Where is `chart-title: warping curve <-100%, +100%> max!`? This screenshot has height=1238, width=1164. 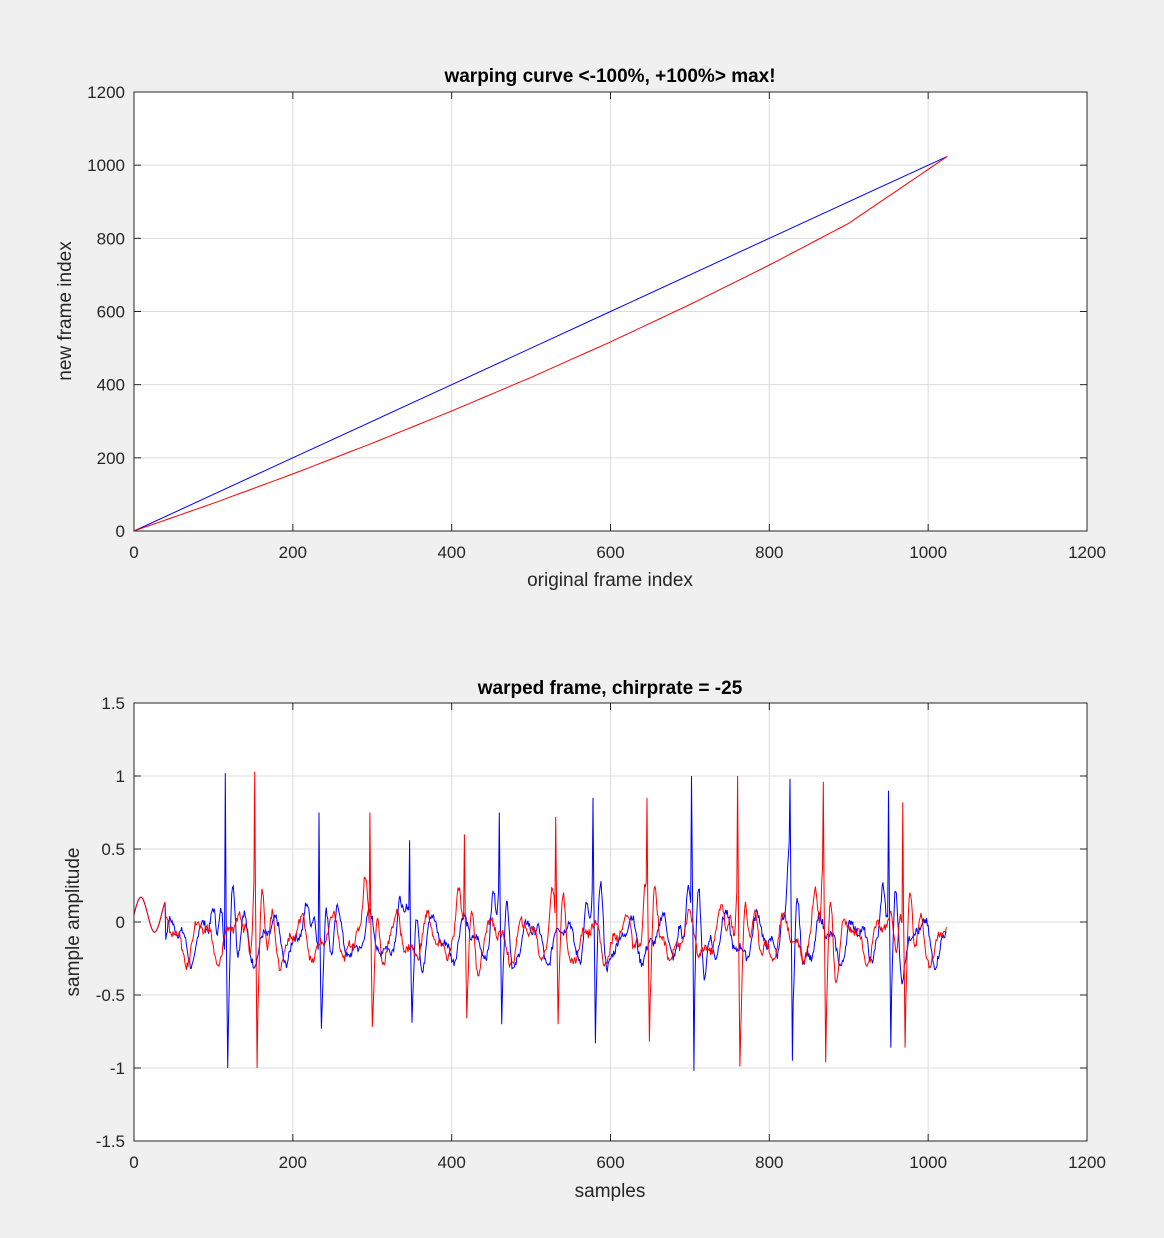 chart-title: warping curve <-100%, +100%> max! is located at coordinates (609, 76).